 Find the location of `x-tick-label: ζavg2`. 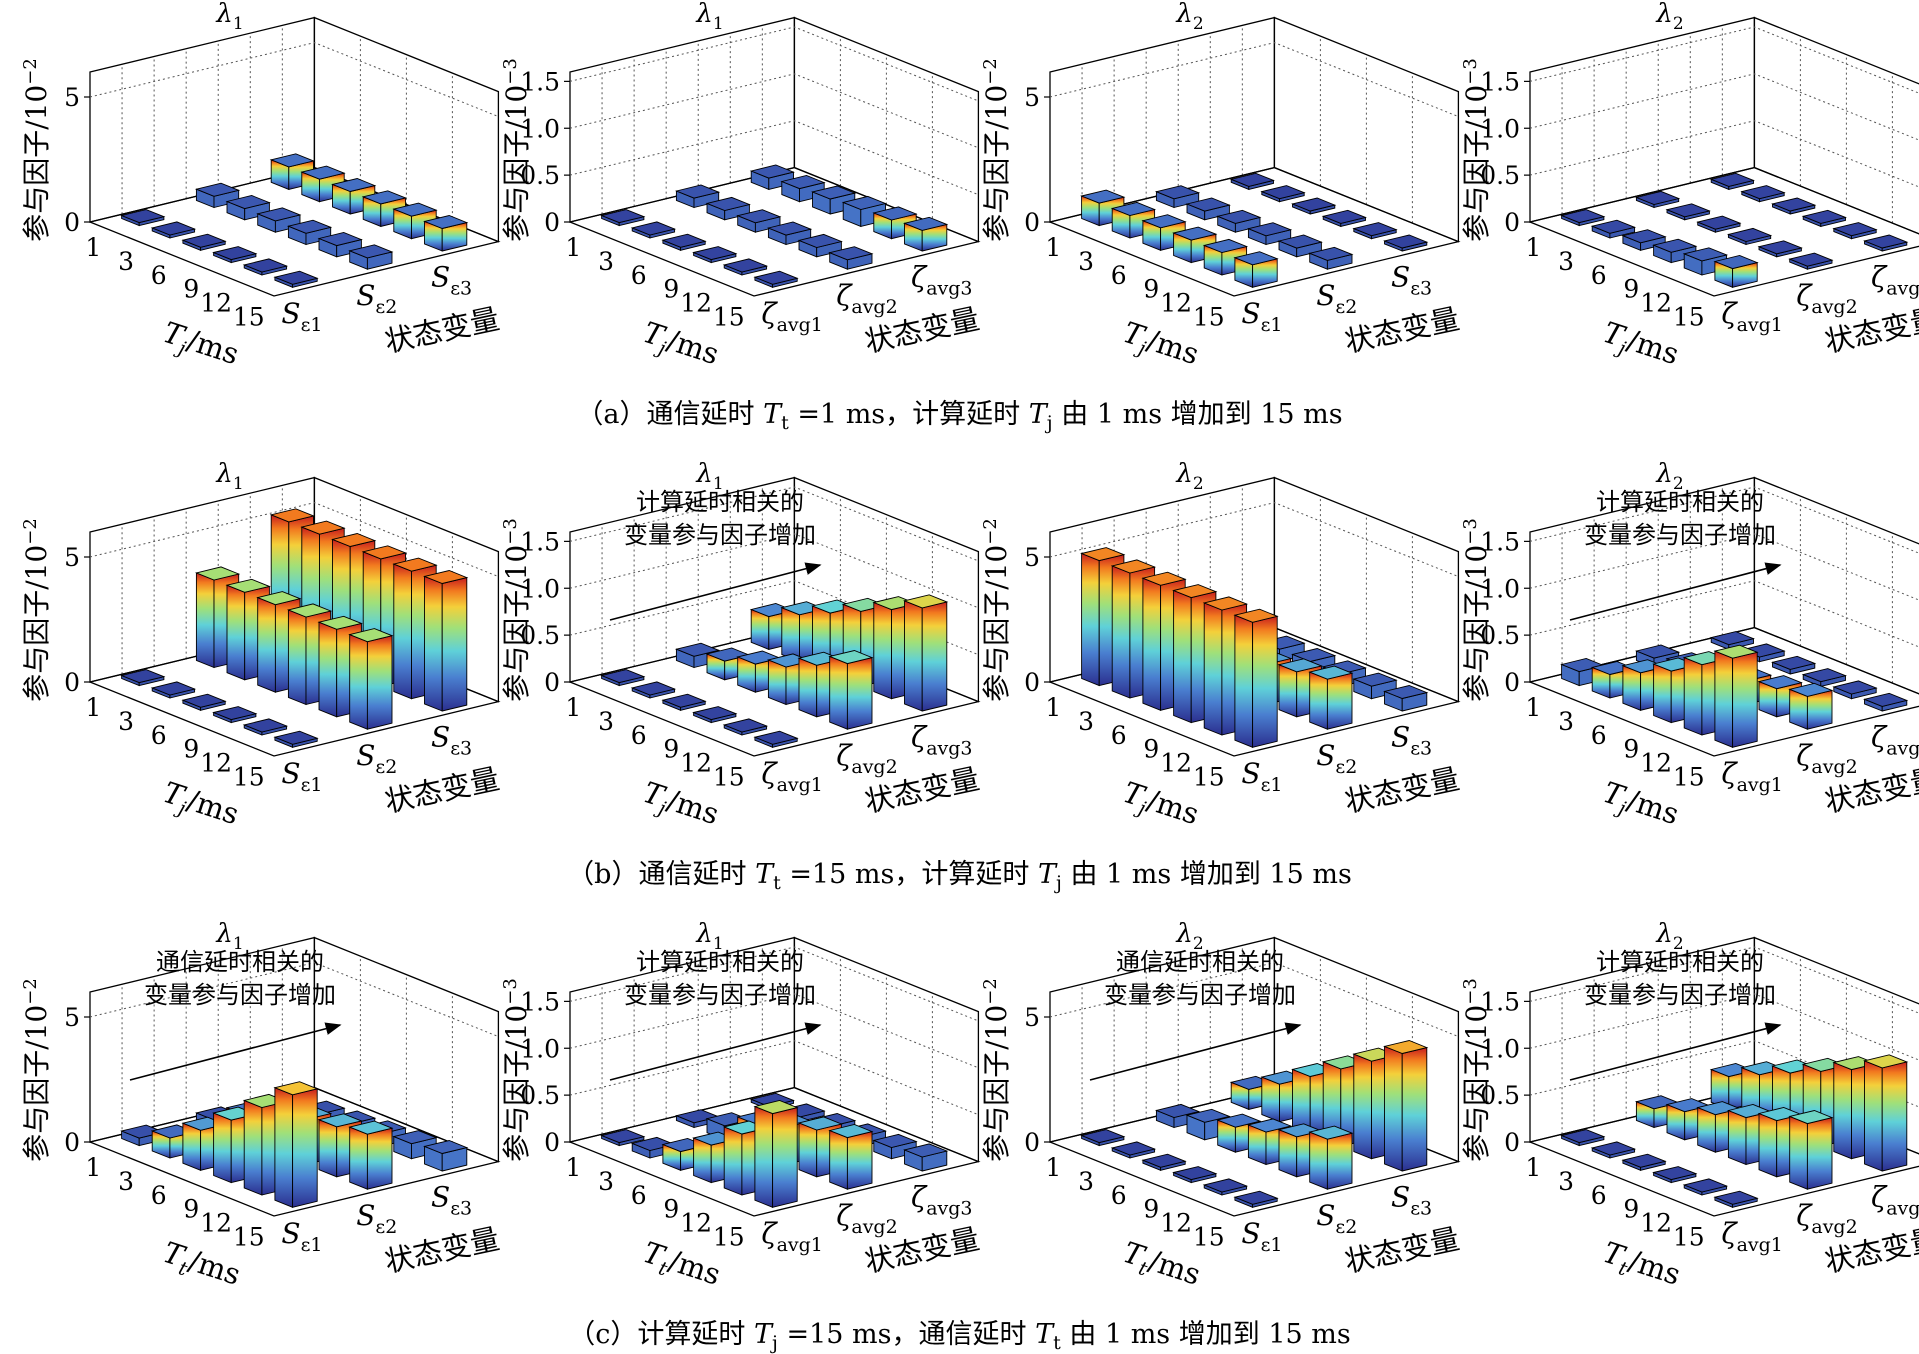

x-tick-label: ζavg2 is located at coordinates (867, 1218).